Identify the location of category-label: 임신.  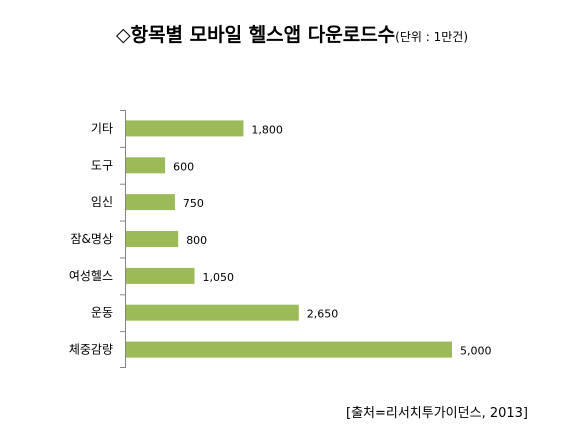
(102, 202).